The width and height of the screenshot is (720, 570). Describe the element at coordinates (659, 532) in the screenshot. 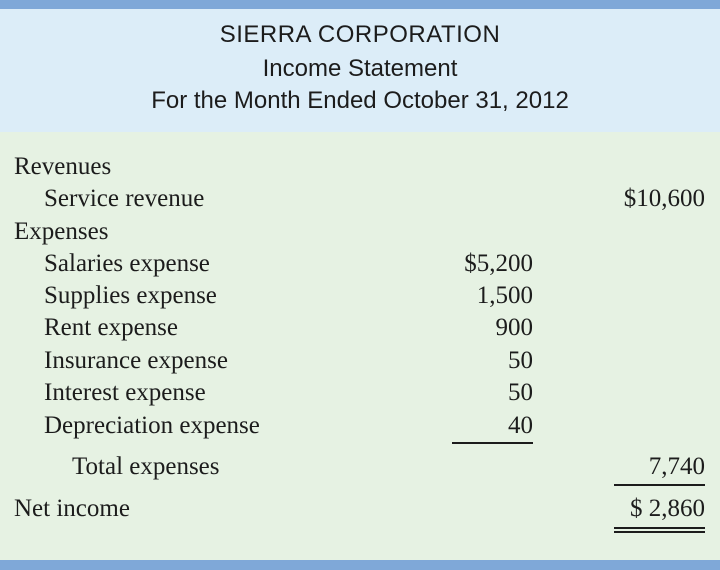

I see `net-income-double-rule-bottom` at that location.